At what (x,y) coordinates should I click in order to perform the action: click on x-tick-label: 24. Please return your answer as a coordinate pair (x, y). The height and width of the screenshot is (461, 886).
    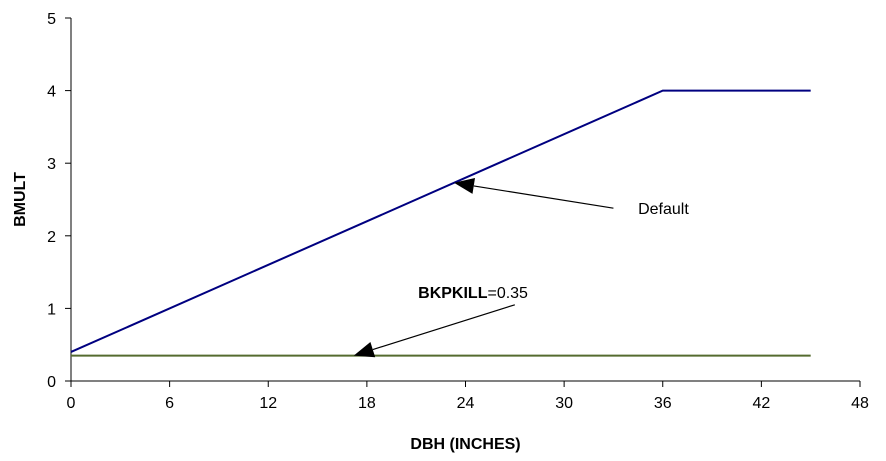
    Looking at the image, I should click on (466, 403).